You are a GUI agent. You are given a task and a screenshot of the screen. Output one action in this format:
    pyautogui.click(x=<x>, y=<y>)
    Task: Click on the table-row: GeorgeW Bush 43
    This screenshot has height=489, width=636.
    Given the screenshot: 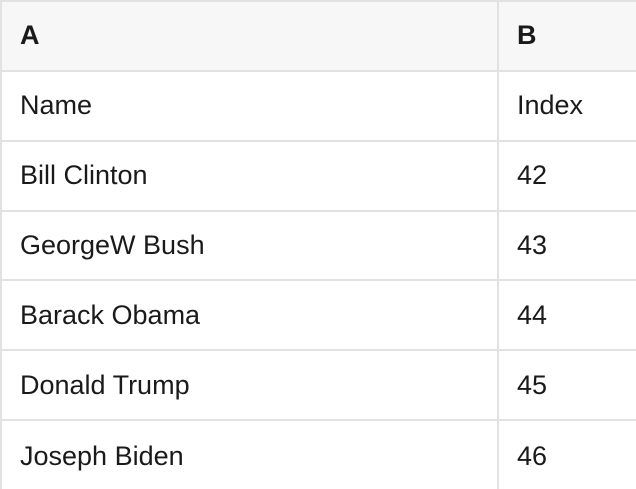 What is the action you would take?
    pyautogui.click(x=319, y=246)
    